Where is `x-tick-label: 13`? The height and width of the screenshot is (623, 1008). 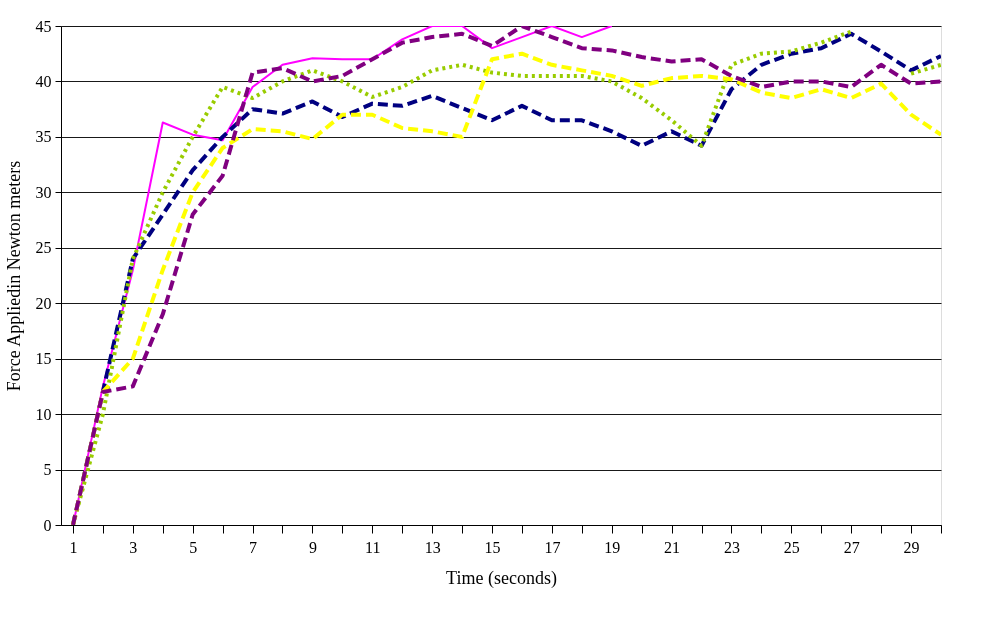 x-tick-label: 13 is located at coordinates (432, 547).